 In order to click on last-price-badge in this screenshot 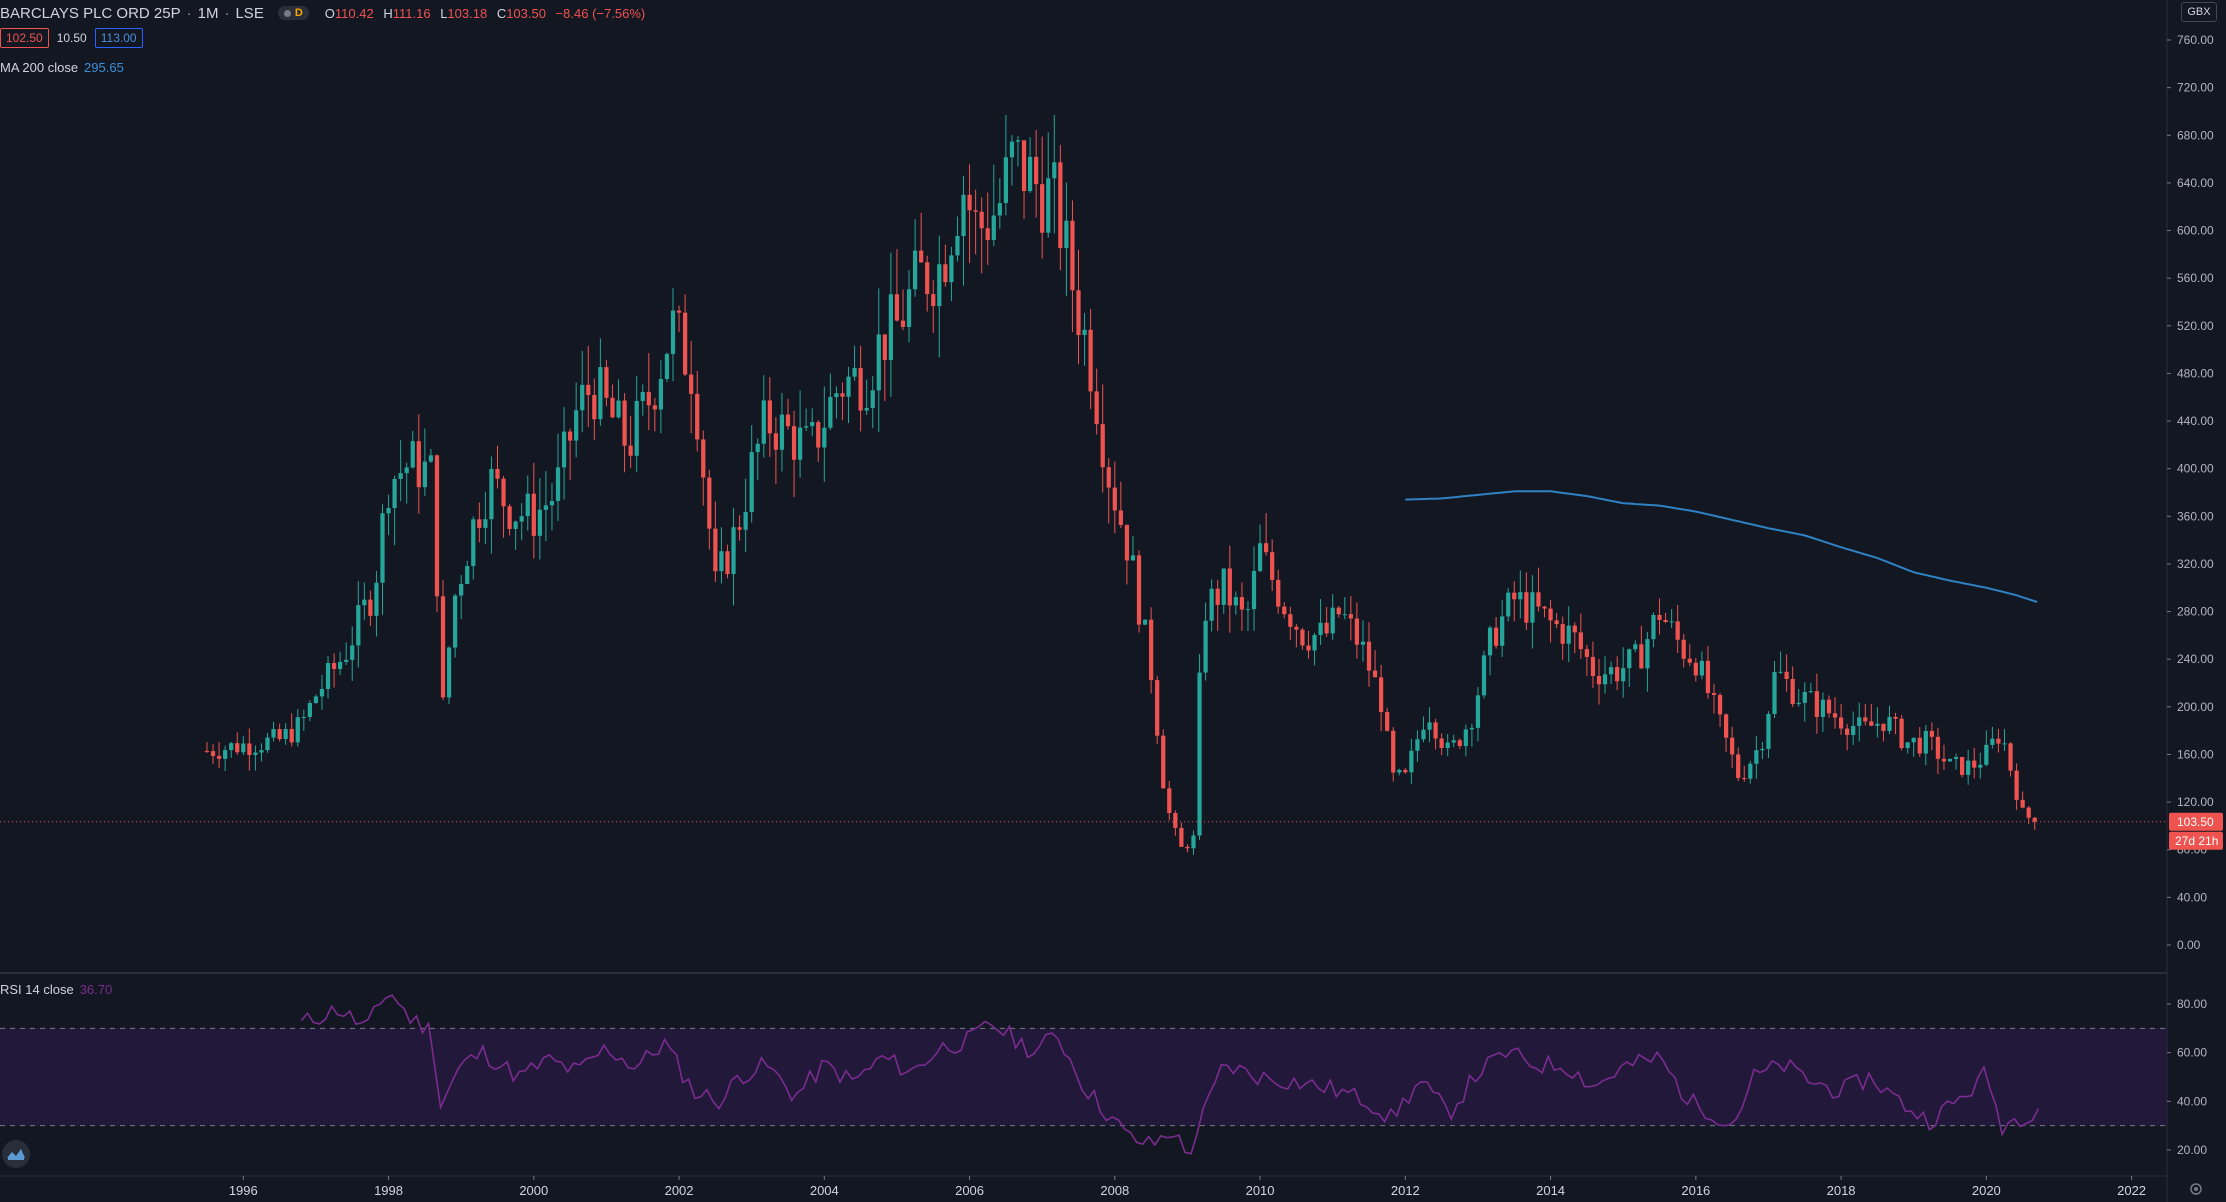, I will do `click(2196, 821)`.